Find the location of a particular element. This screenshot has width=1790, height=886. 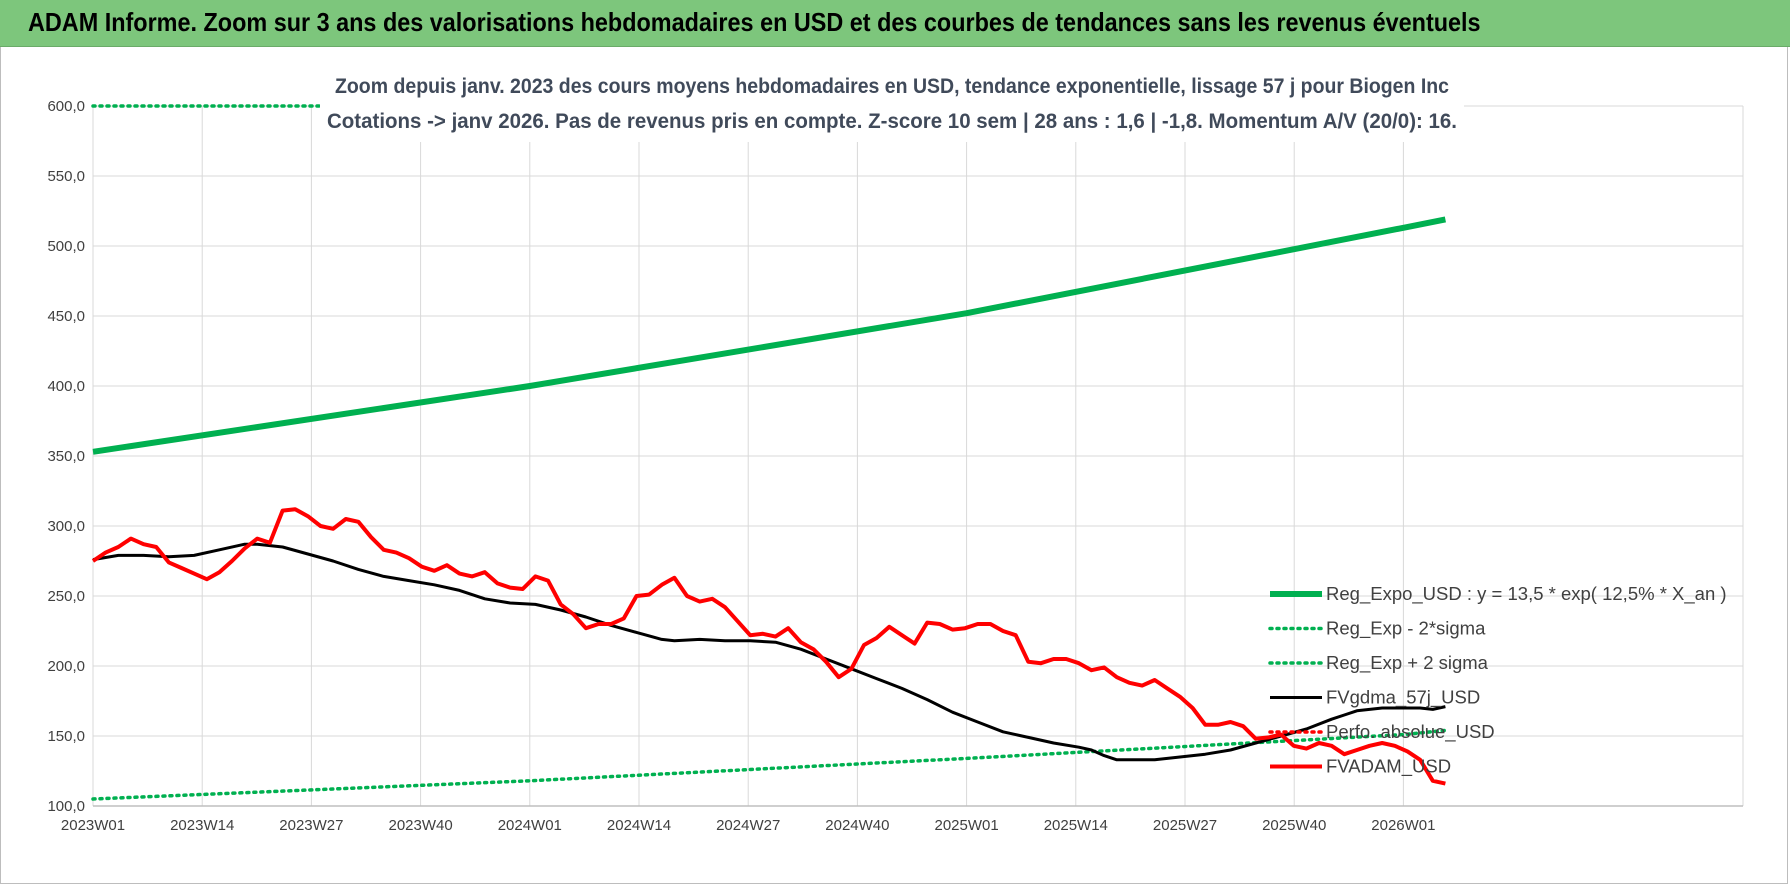

y-tick-label: 200,0 is located at coordinates (66, 666).